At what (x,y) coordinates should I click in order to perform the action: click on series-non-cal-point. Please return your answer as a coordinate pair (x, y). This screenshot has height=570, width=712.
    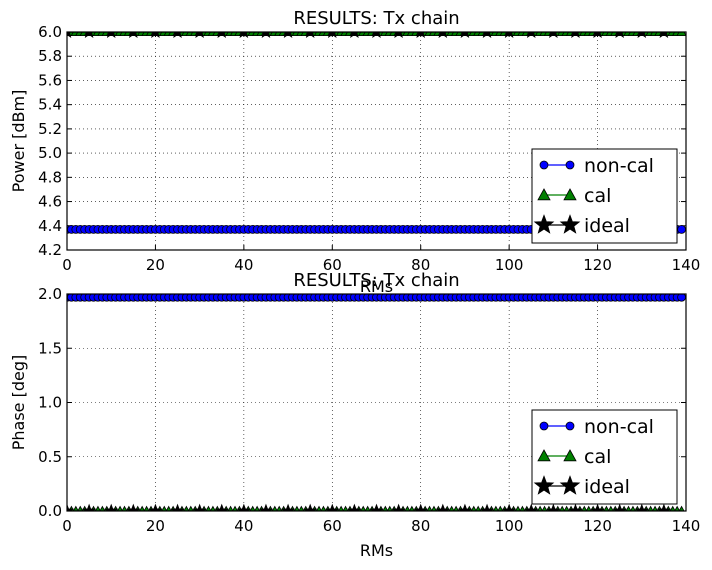
    Looking at the image, I should click on (681, 229).